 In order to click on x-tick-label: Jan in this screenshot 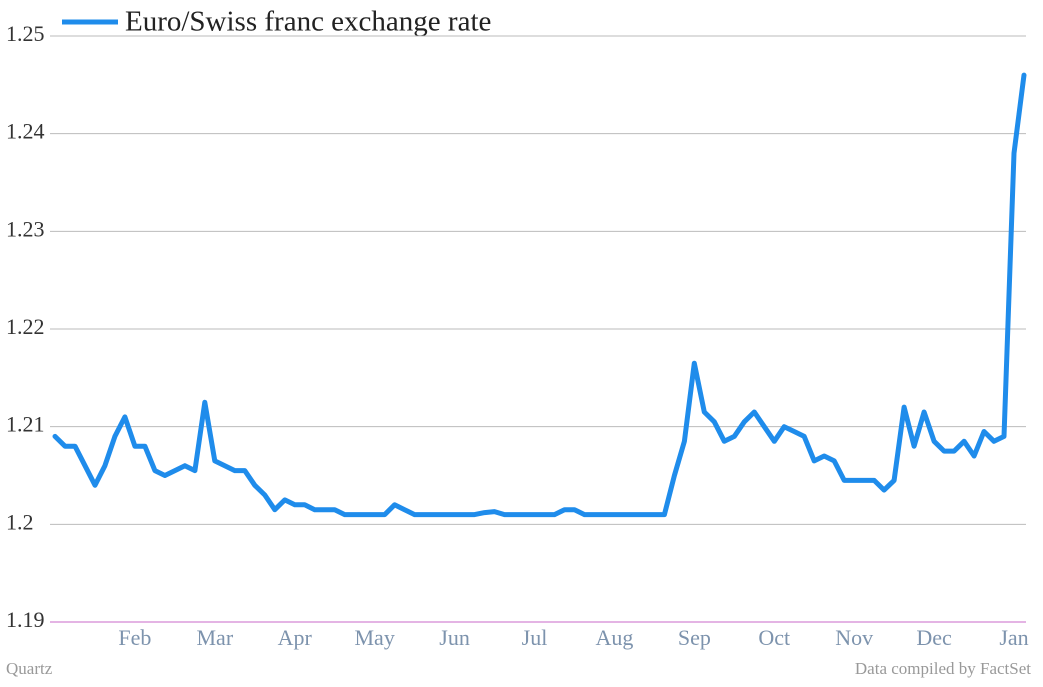, I will do `click(1013, 637)`.